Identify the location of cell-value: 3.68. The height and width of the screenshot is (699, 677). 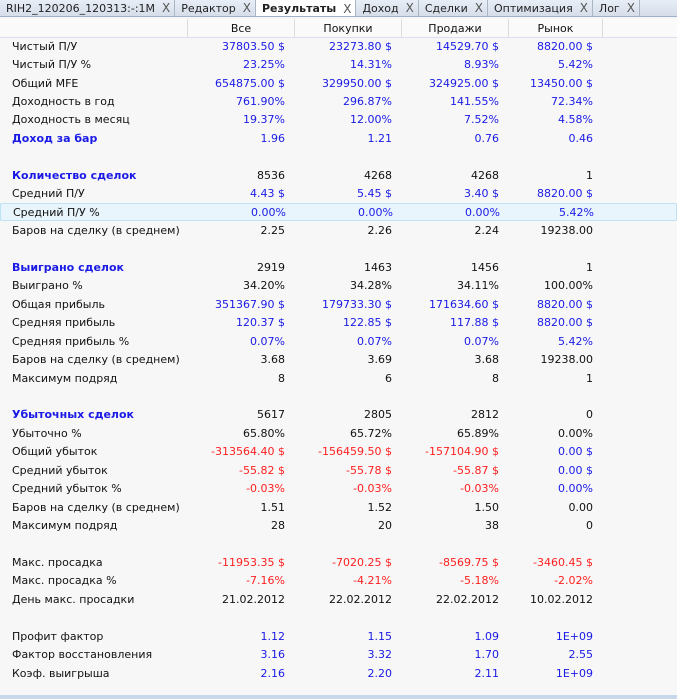
(273, 360).